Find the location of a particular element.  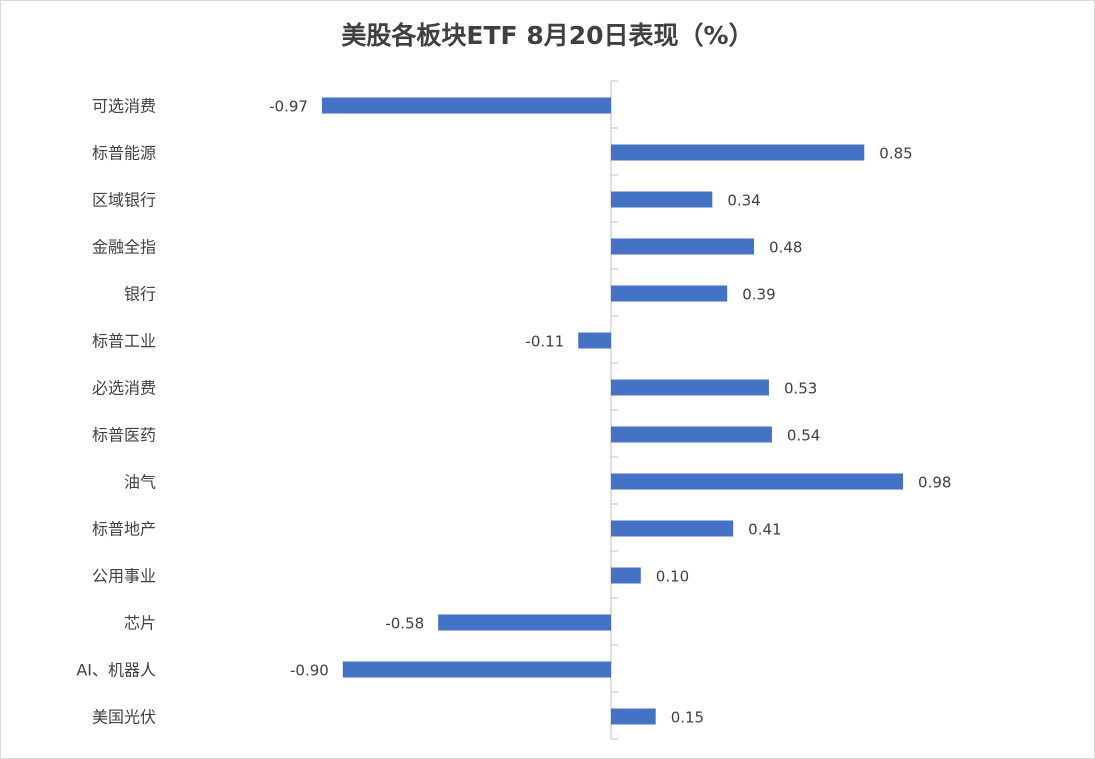

data-label: -0.90 is located at coordinates (309, 671).